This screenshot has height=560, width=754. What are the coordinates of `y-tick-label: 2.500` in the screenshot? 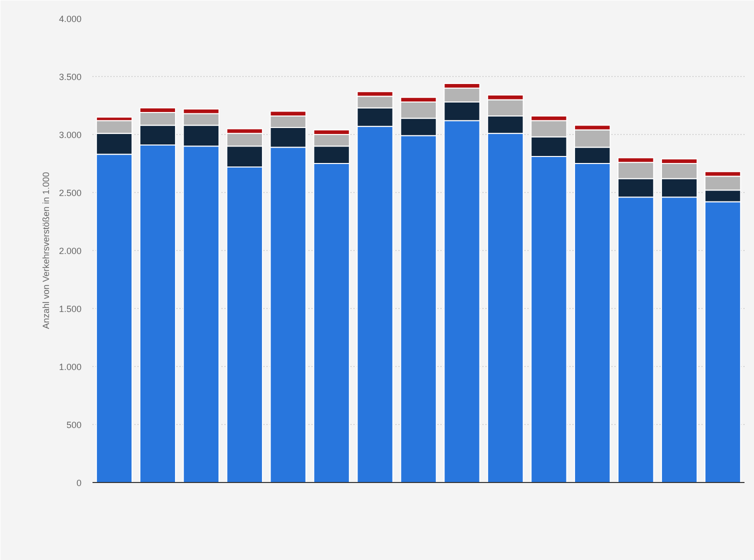 It's located at (70, 193).